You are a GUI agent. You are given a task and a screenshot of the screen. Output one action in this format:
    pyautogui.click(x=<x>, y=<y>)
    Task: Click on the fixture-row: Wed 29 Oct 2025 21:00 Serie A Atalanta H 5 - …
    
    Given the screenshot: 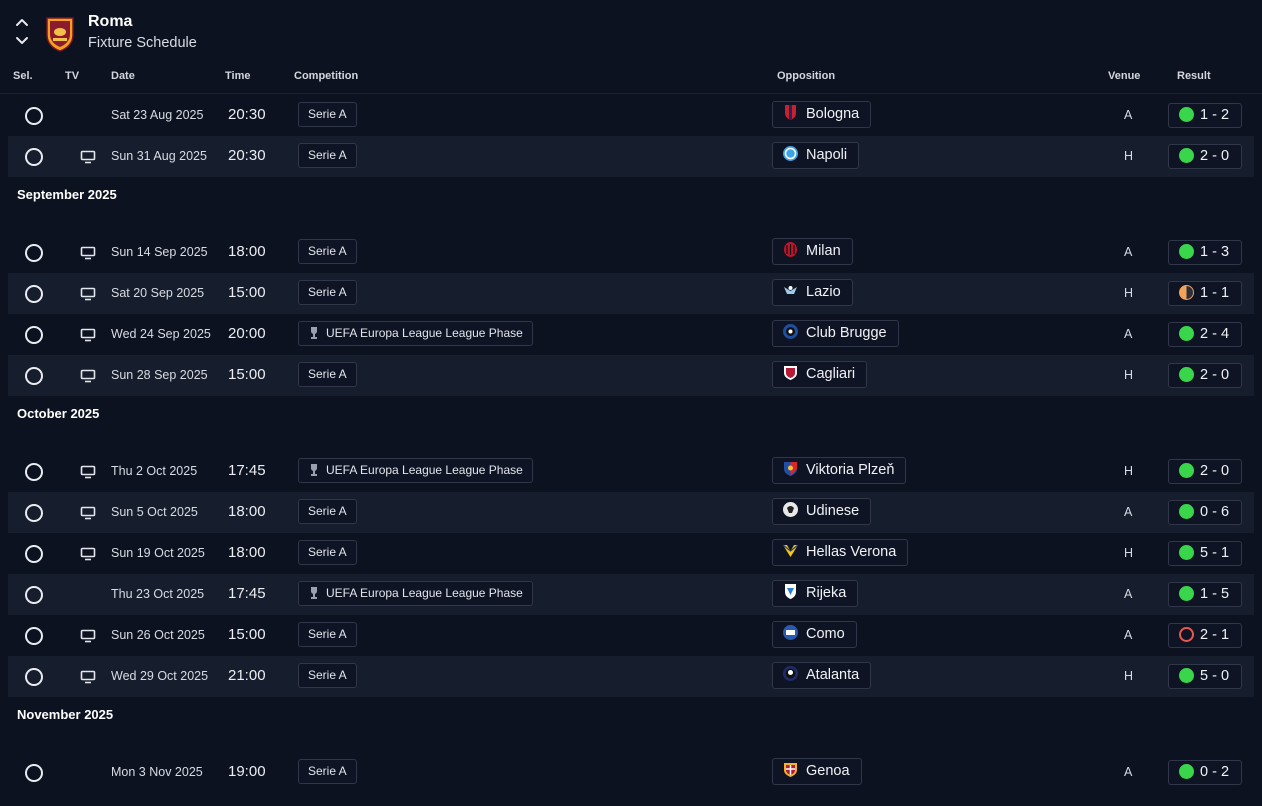 What is the action you would take?
    pyautogui.click(x=631, y=676)
    